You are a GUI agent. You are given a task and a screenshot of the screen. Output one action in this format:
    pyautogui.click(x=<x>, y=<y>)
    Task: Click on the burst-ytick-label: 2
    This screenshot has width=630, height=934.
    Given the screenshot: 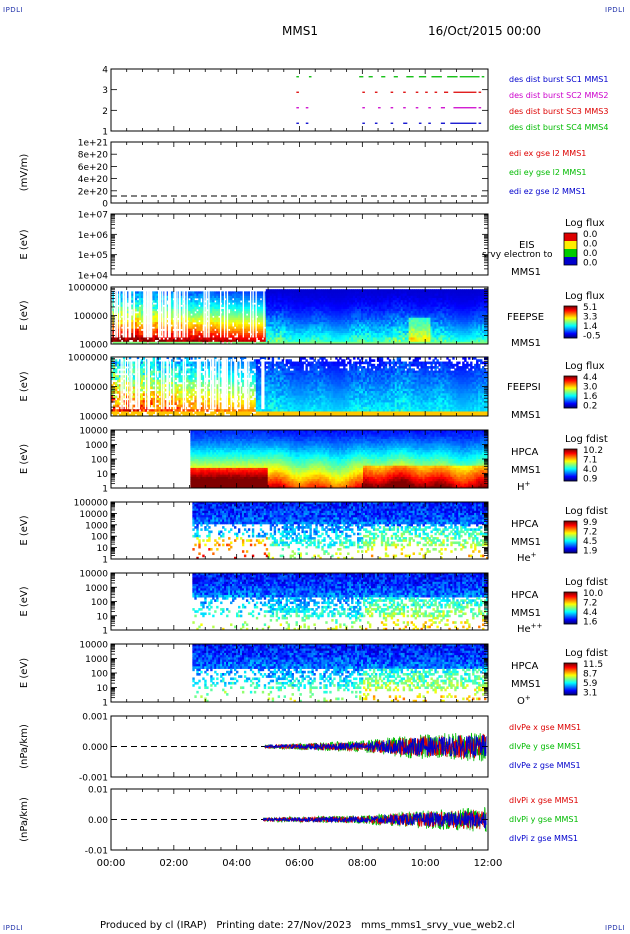 What is the action you would take?
    pyautogui.click(x=105, y=112)
    